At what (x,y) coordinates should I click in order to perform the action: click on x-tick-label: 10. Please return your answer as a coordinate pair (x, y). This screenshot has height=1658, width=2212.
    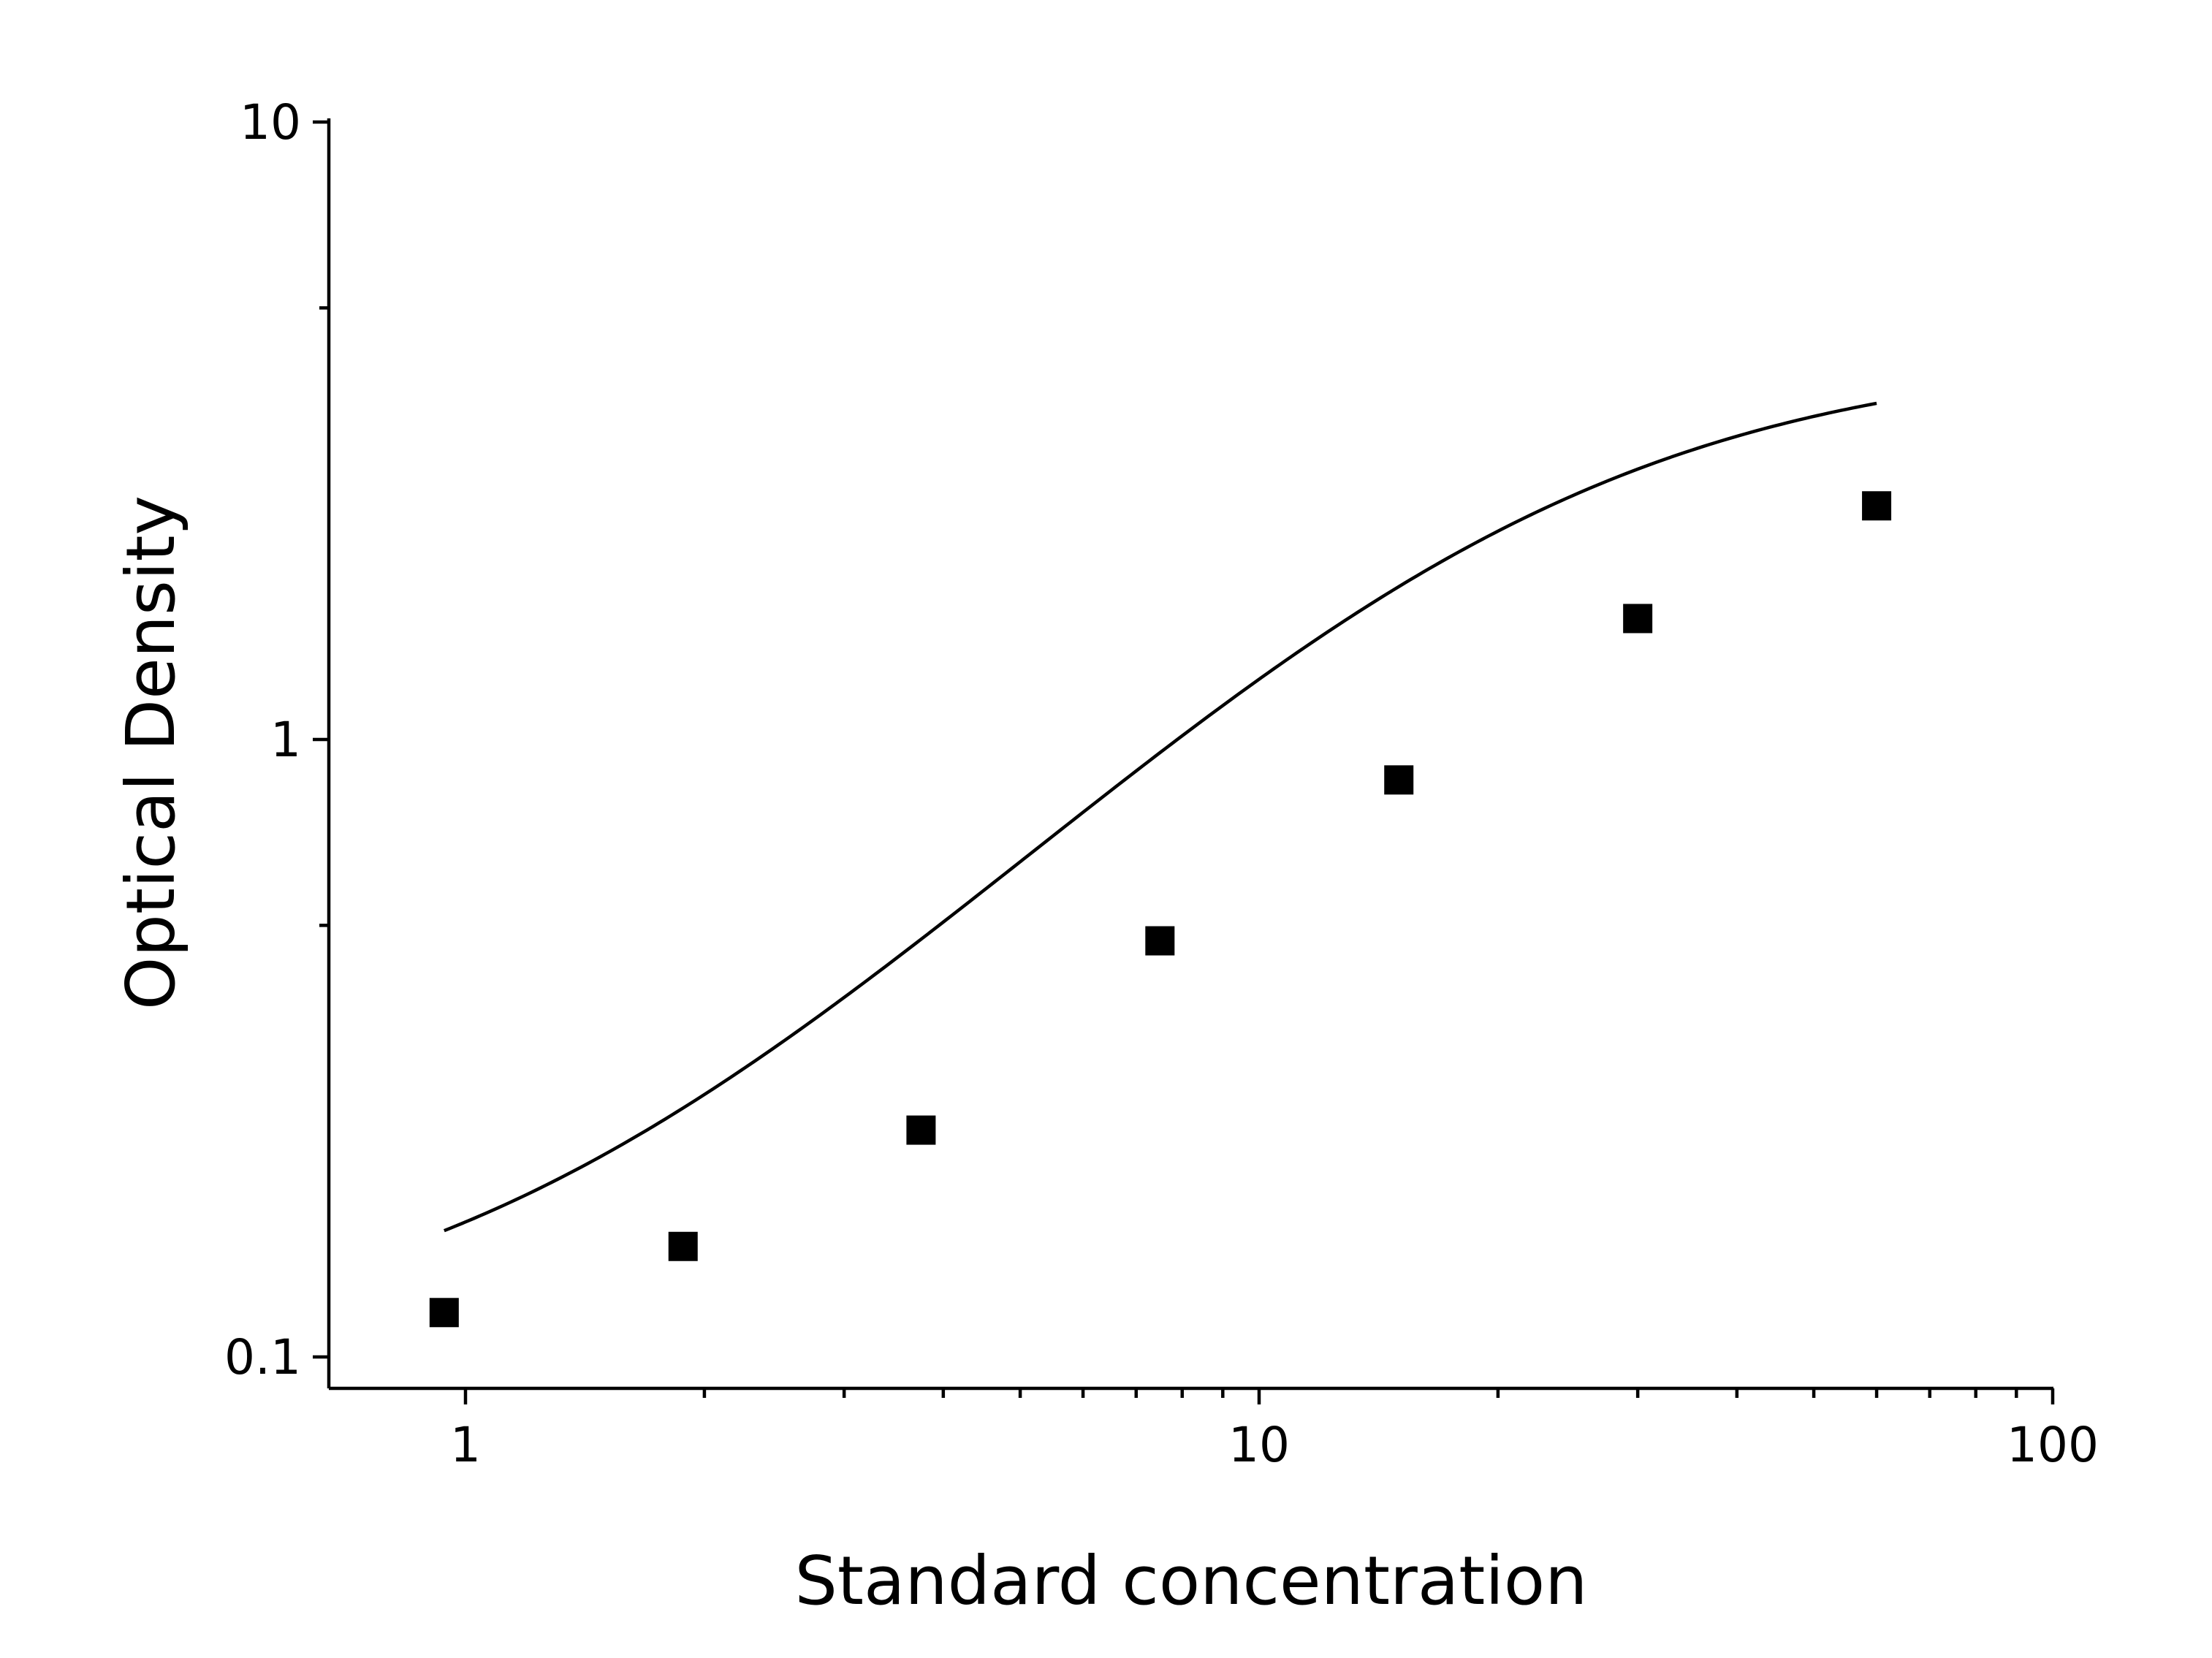
    Looking at the image, I should click on (1259, 1445).